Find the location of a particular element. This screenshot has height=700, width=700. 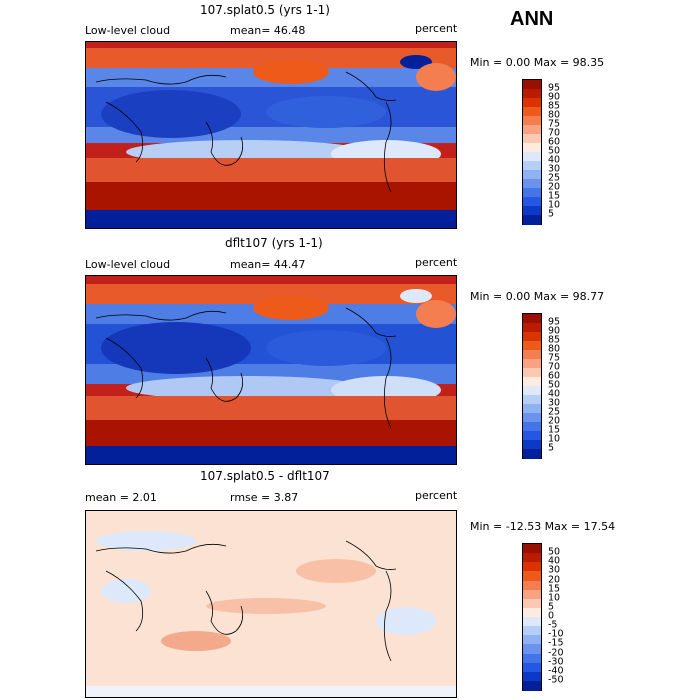

season-label: ANN is located at coordinates (532, 19).